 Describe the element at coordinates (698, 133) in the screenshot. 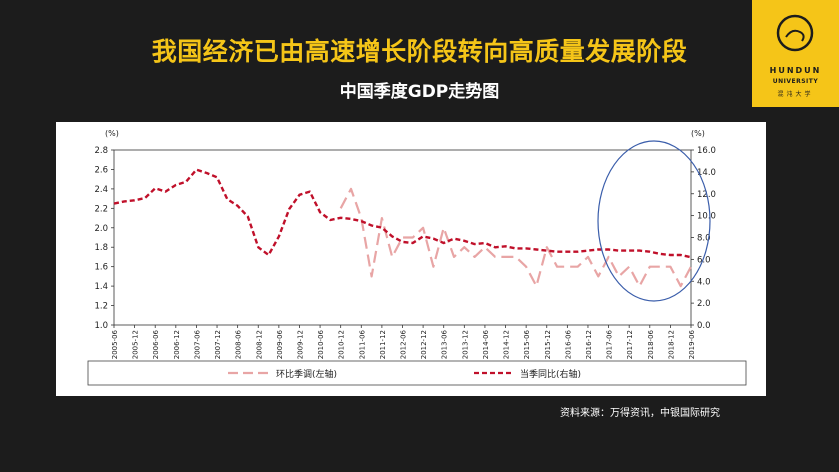

I see `right-axis-unit: (%)` at that location.